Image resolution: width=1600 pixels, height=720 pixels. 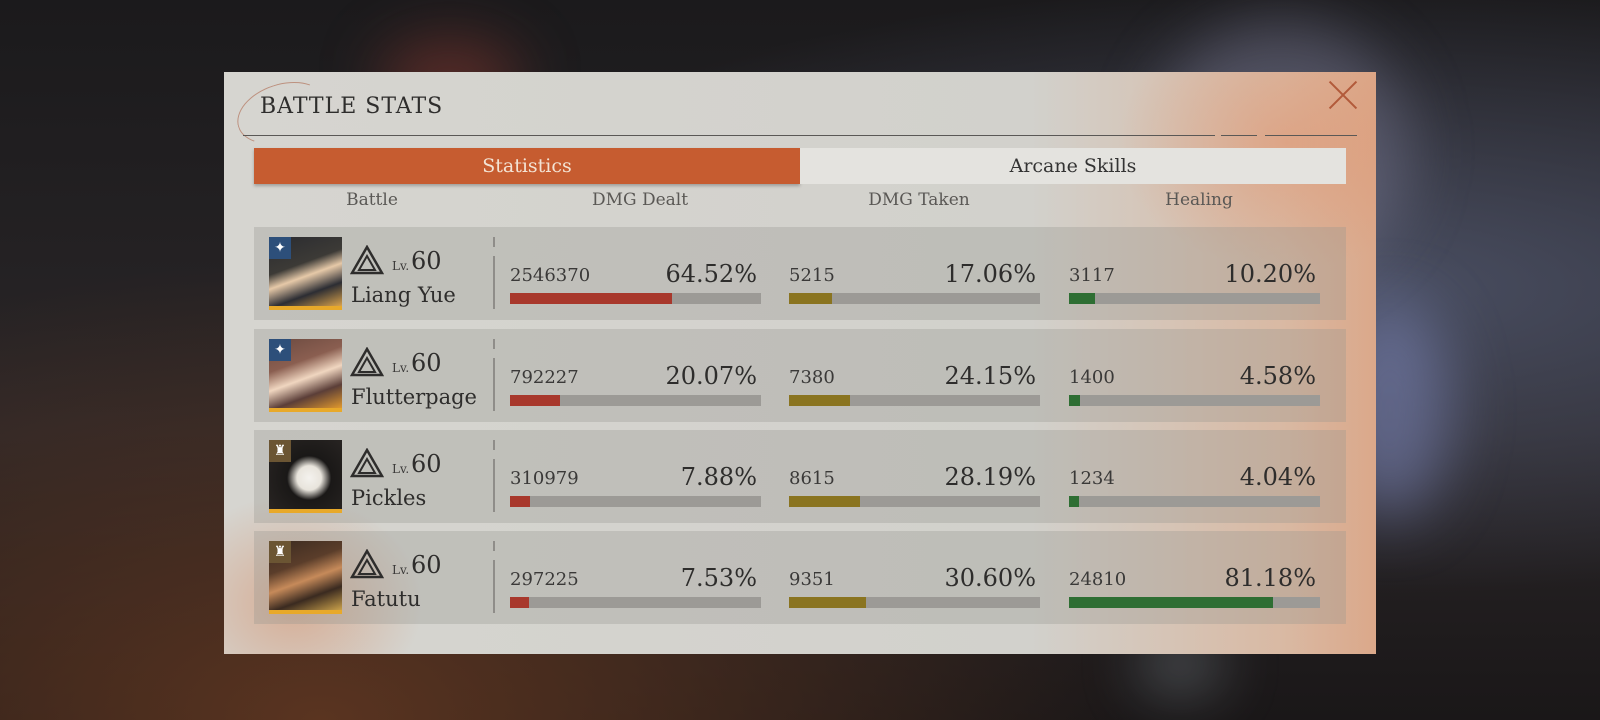 What do you see at coordinates (1199, 200) in the screenshot?
I see `column-header-healing: Healing` at bounding box center [1199, 200].